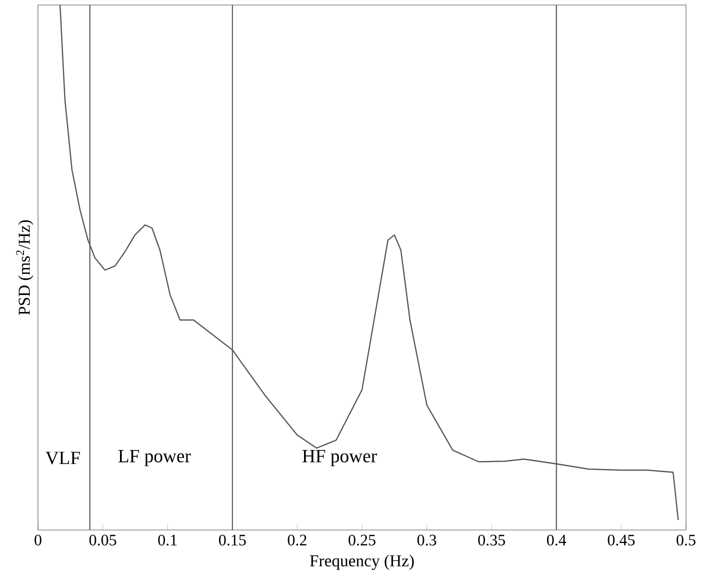  What do you see at coordinates (621, 540) in the screenshot?
I see `x-tick-label: 0.45` at bounding box center [621, 540].